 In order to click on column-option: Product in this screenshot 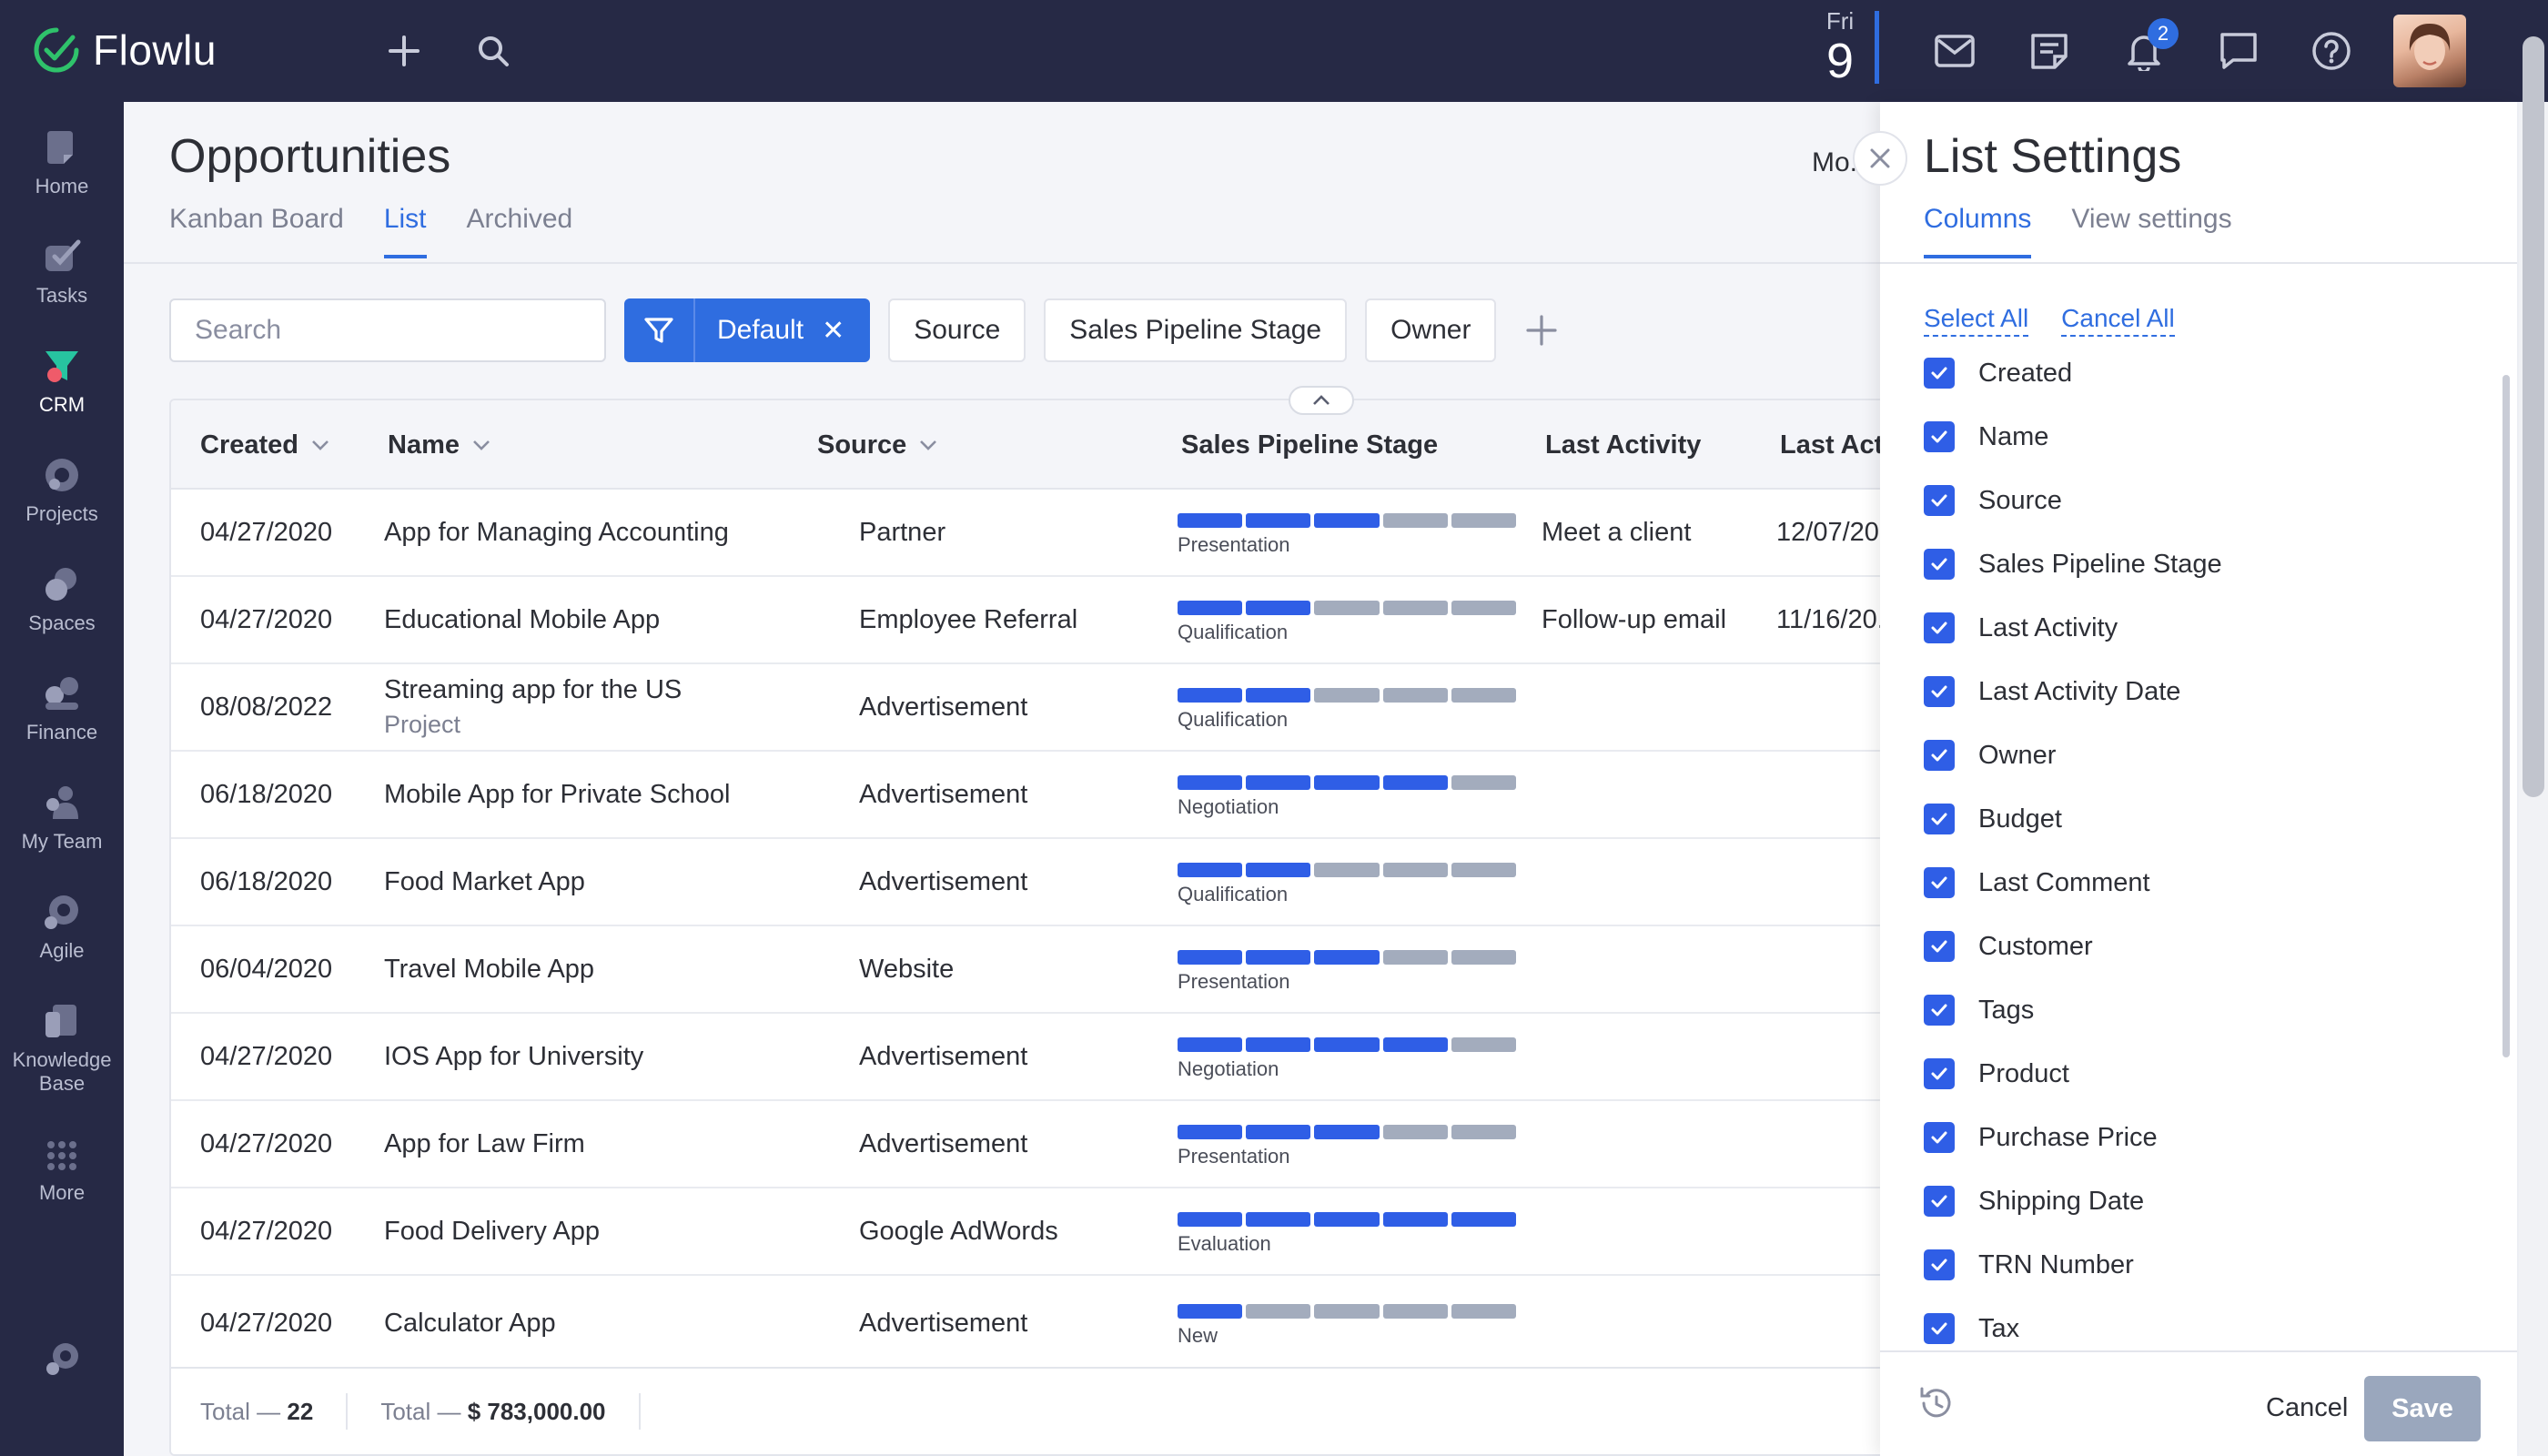, I will do `click(1997, 1074)`.